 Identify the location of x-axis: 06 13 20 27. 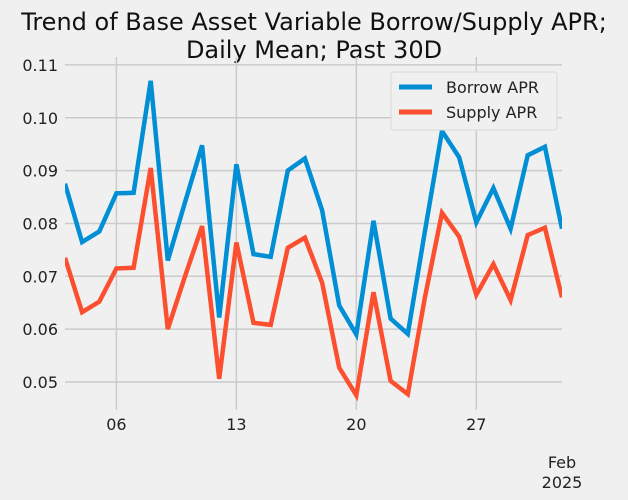
(296, 424).